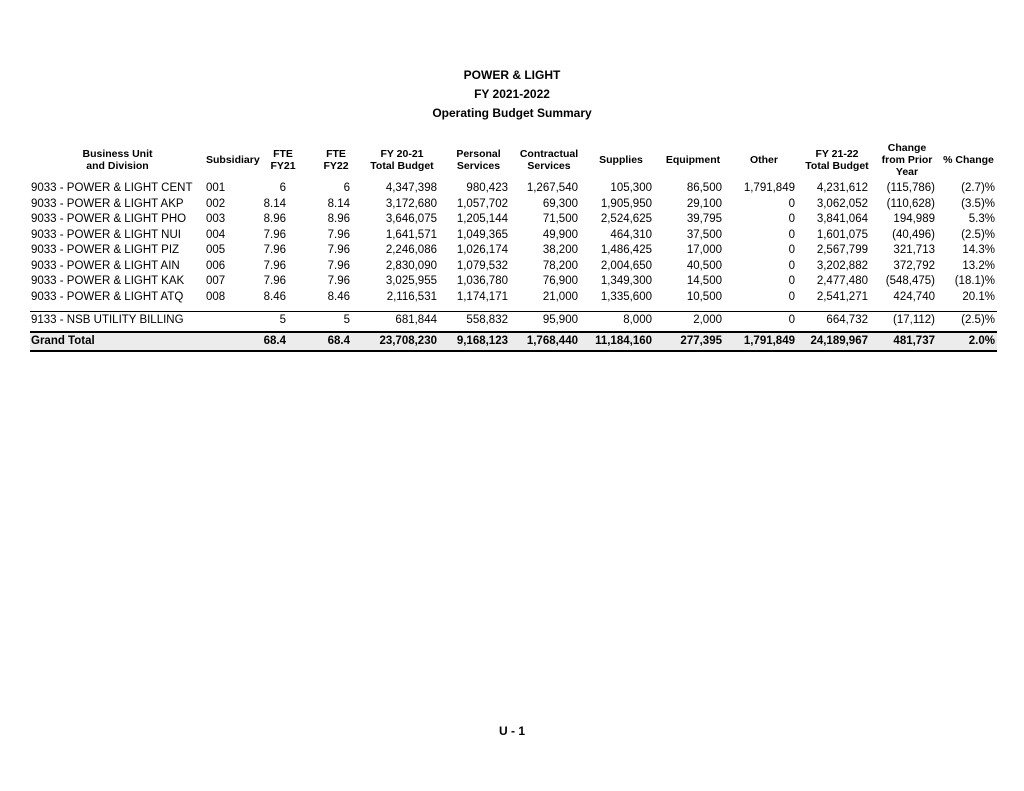 Image resolution: width=1024 pixels, height=791 pixels. Describe the element at coordinates (108, 281) in the screenshot. I see `cell-business-unit: 9033 - POWER & LIGHT KAK` at that location.